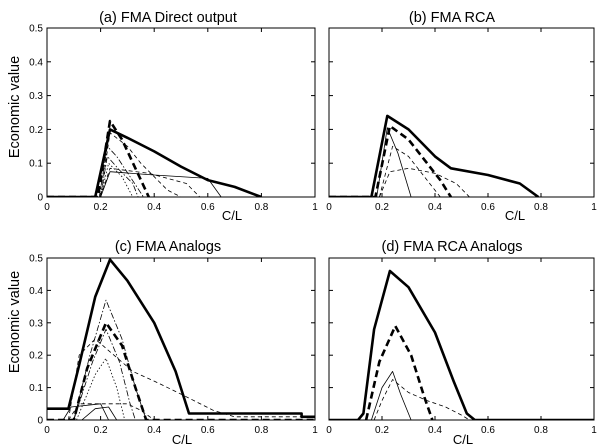  What do you see at coordinates (168, 18) in the screenshot?
I see `panel-title: (a) FMA Direct output` at bounding box center [168, 18].